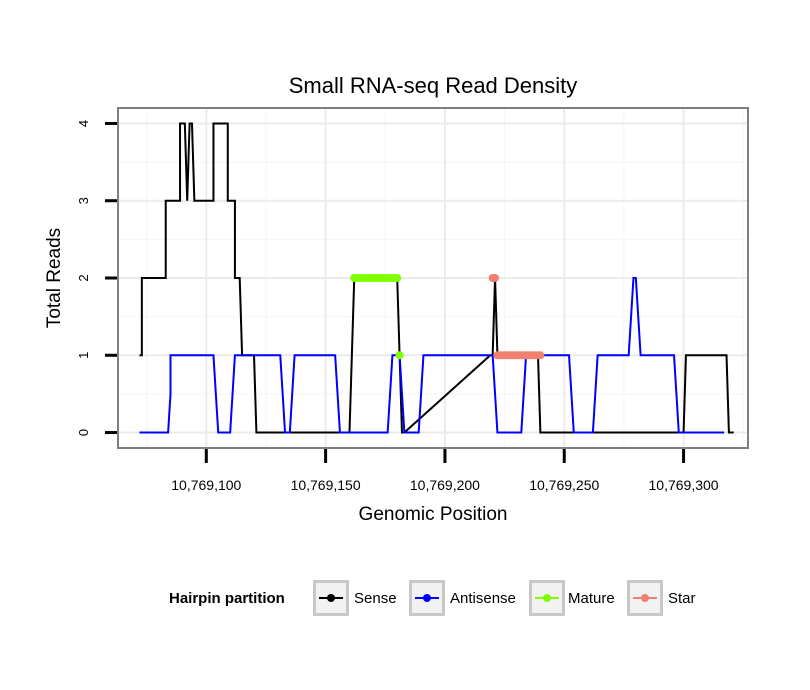 Image resolution: width=810 pixels, height=690 pixels. I want to click on legend-label-sense: Sense, so click(375, 598).